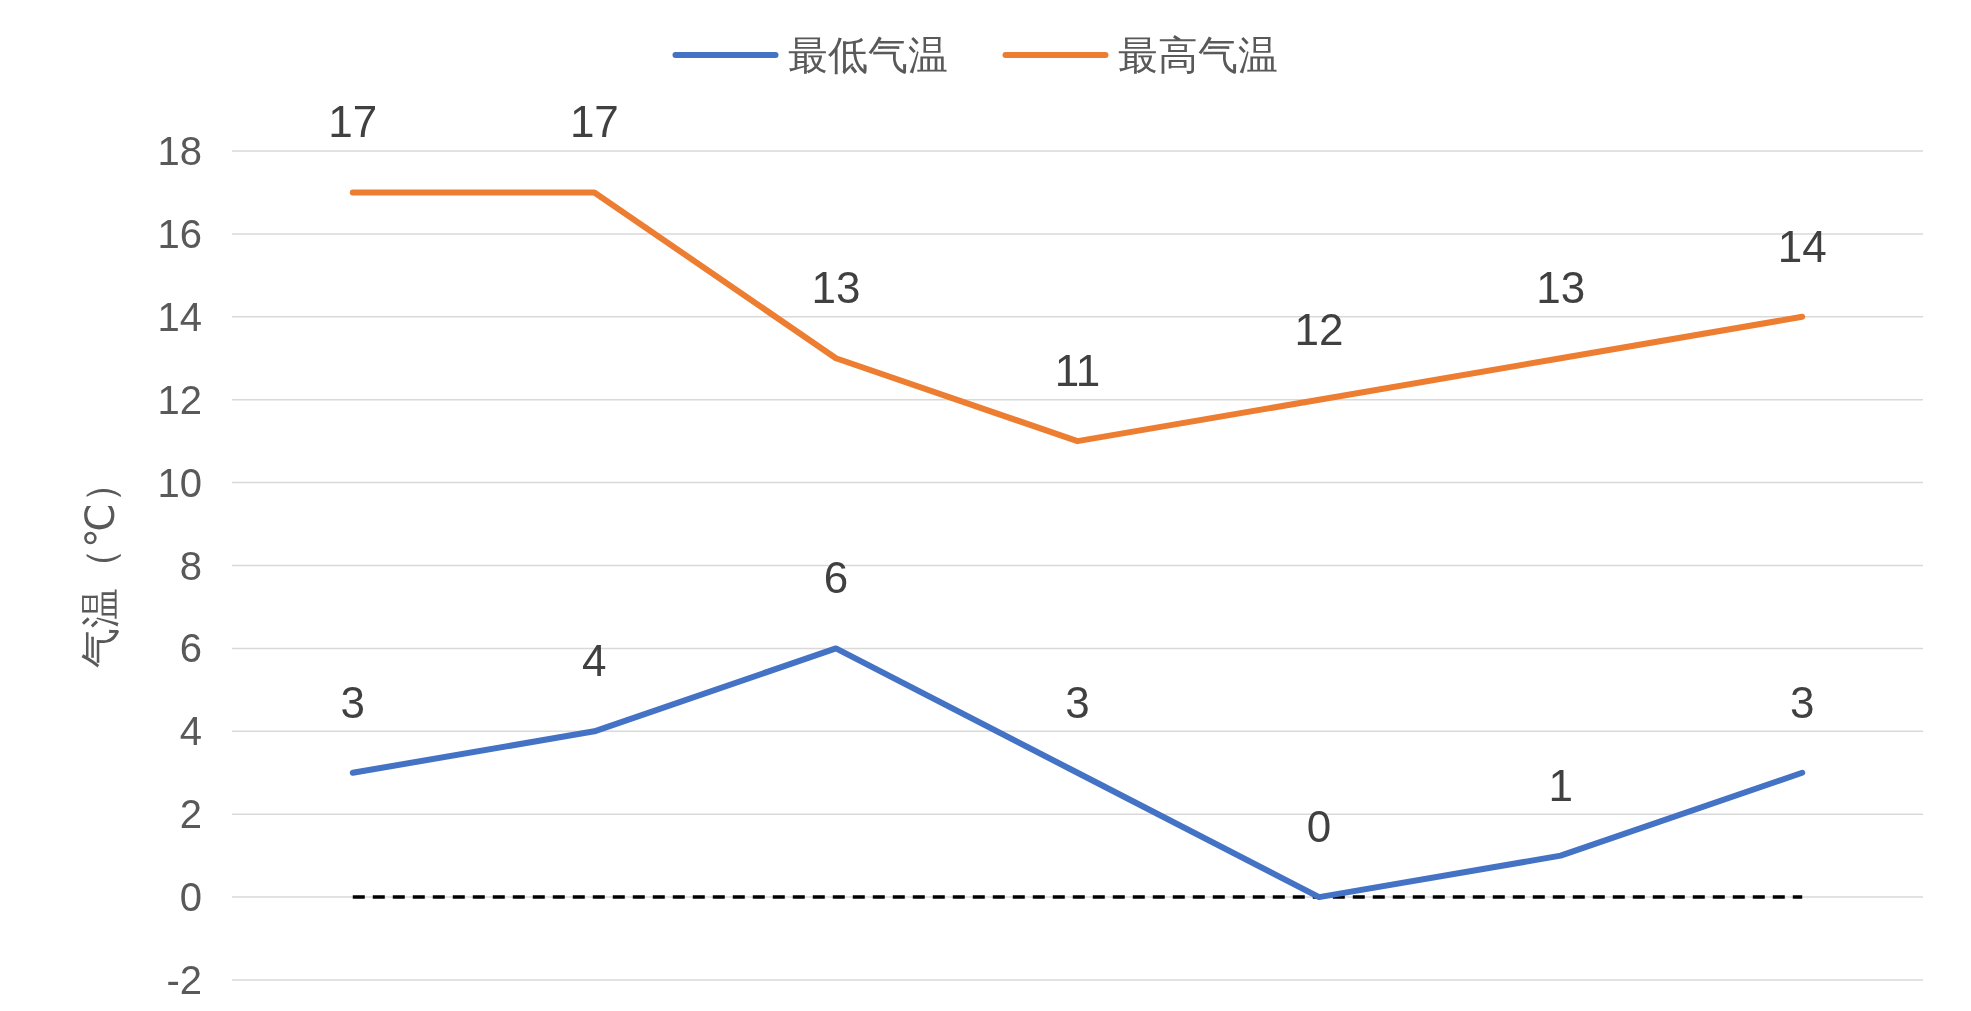 Image resolution: width=1971 pixels, height=1011 pixels. What do you see at coordinates (190, 565) in the screenshot?
I see `y-tick-label: 8` at bounding box center [190, 565].